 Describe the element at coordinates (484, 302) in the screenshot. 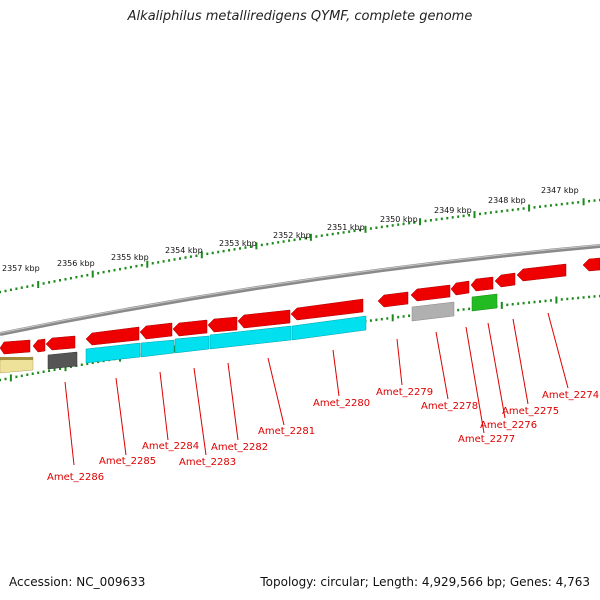

I see `gene-box-green` at that location.